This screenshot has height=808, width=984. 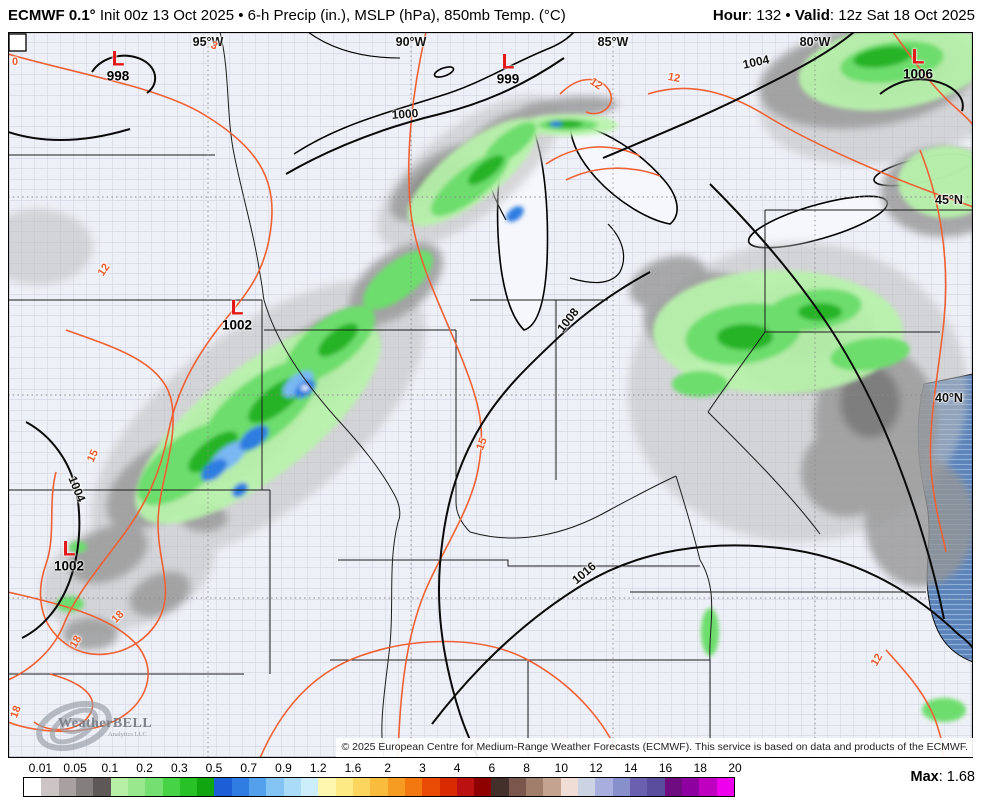 I want to click on legend-tick: 14, so click(x=631, y=768).